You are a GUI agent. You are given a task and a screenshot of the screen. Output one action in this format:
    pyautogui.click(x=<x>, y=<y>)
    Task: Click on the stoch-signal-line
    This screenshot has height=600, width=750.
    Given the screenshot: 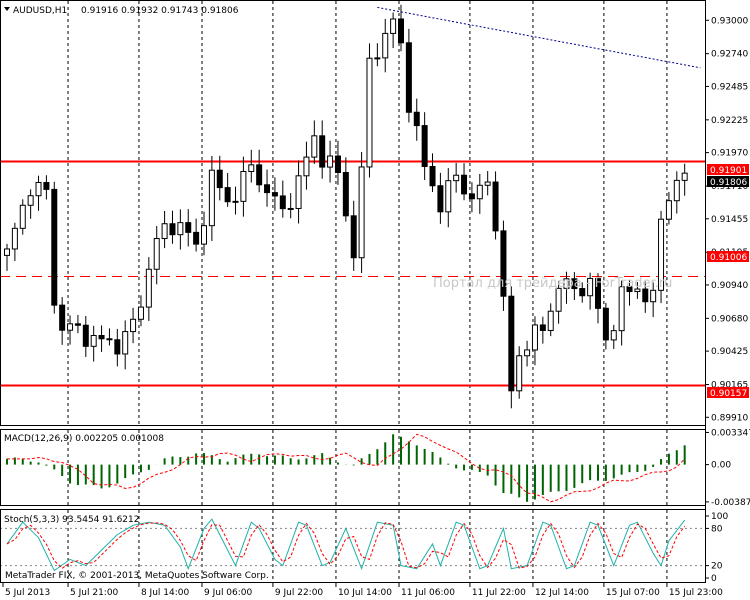 What is the action you would take?
    pyautogui.click(x=346, y=545)
    